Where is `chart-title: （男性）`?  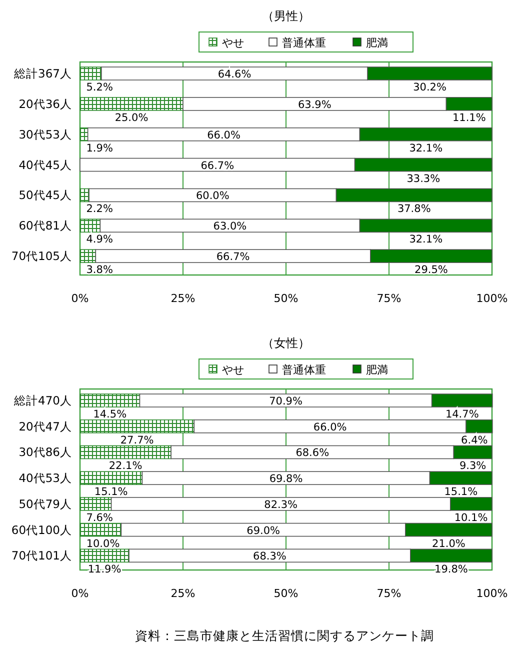
chart-title: （男性） is located at coordinates (286, 16).